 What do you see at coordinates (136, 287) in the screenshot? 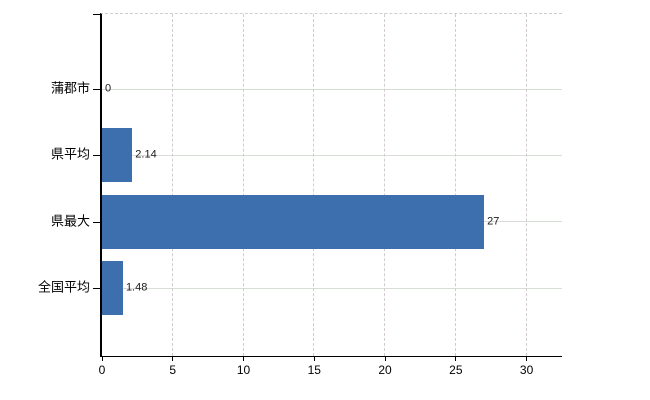
I see `bar-value-label: 1.48` at bounding box center [136, 287].